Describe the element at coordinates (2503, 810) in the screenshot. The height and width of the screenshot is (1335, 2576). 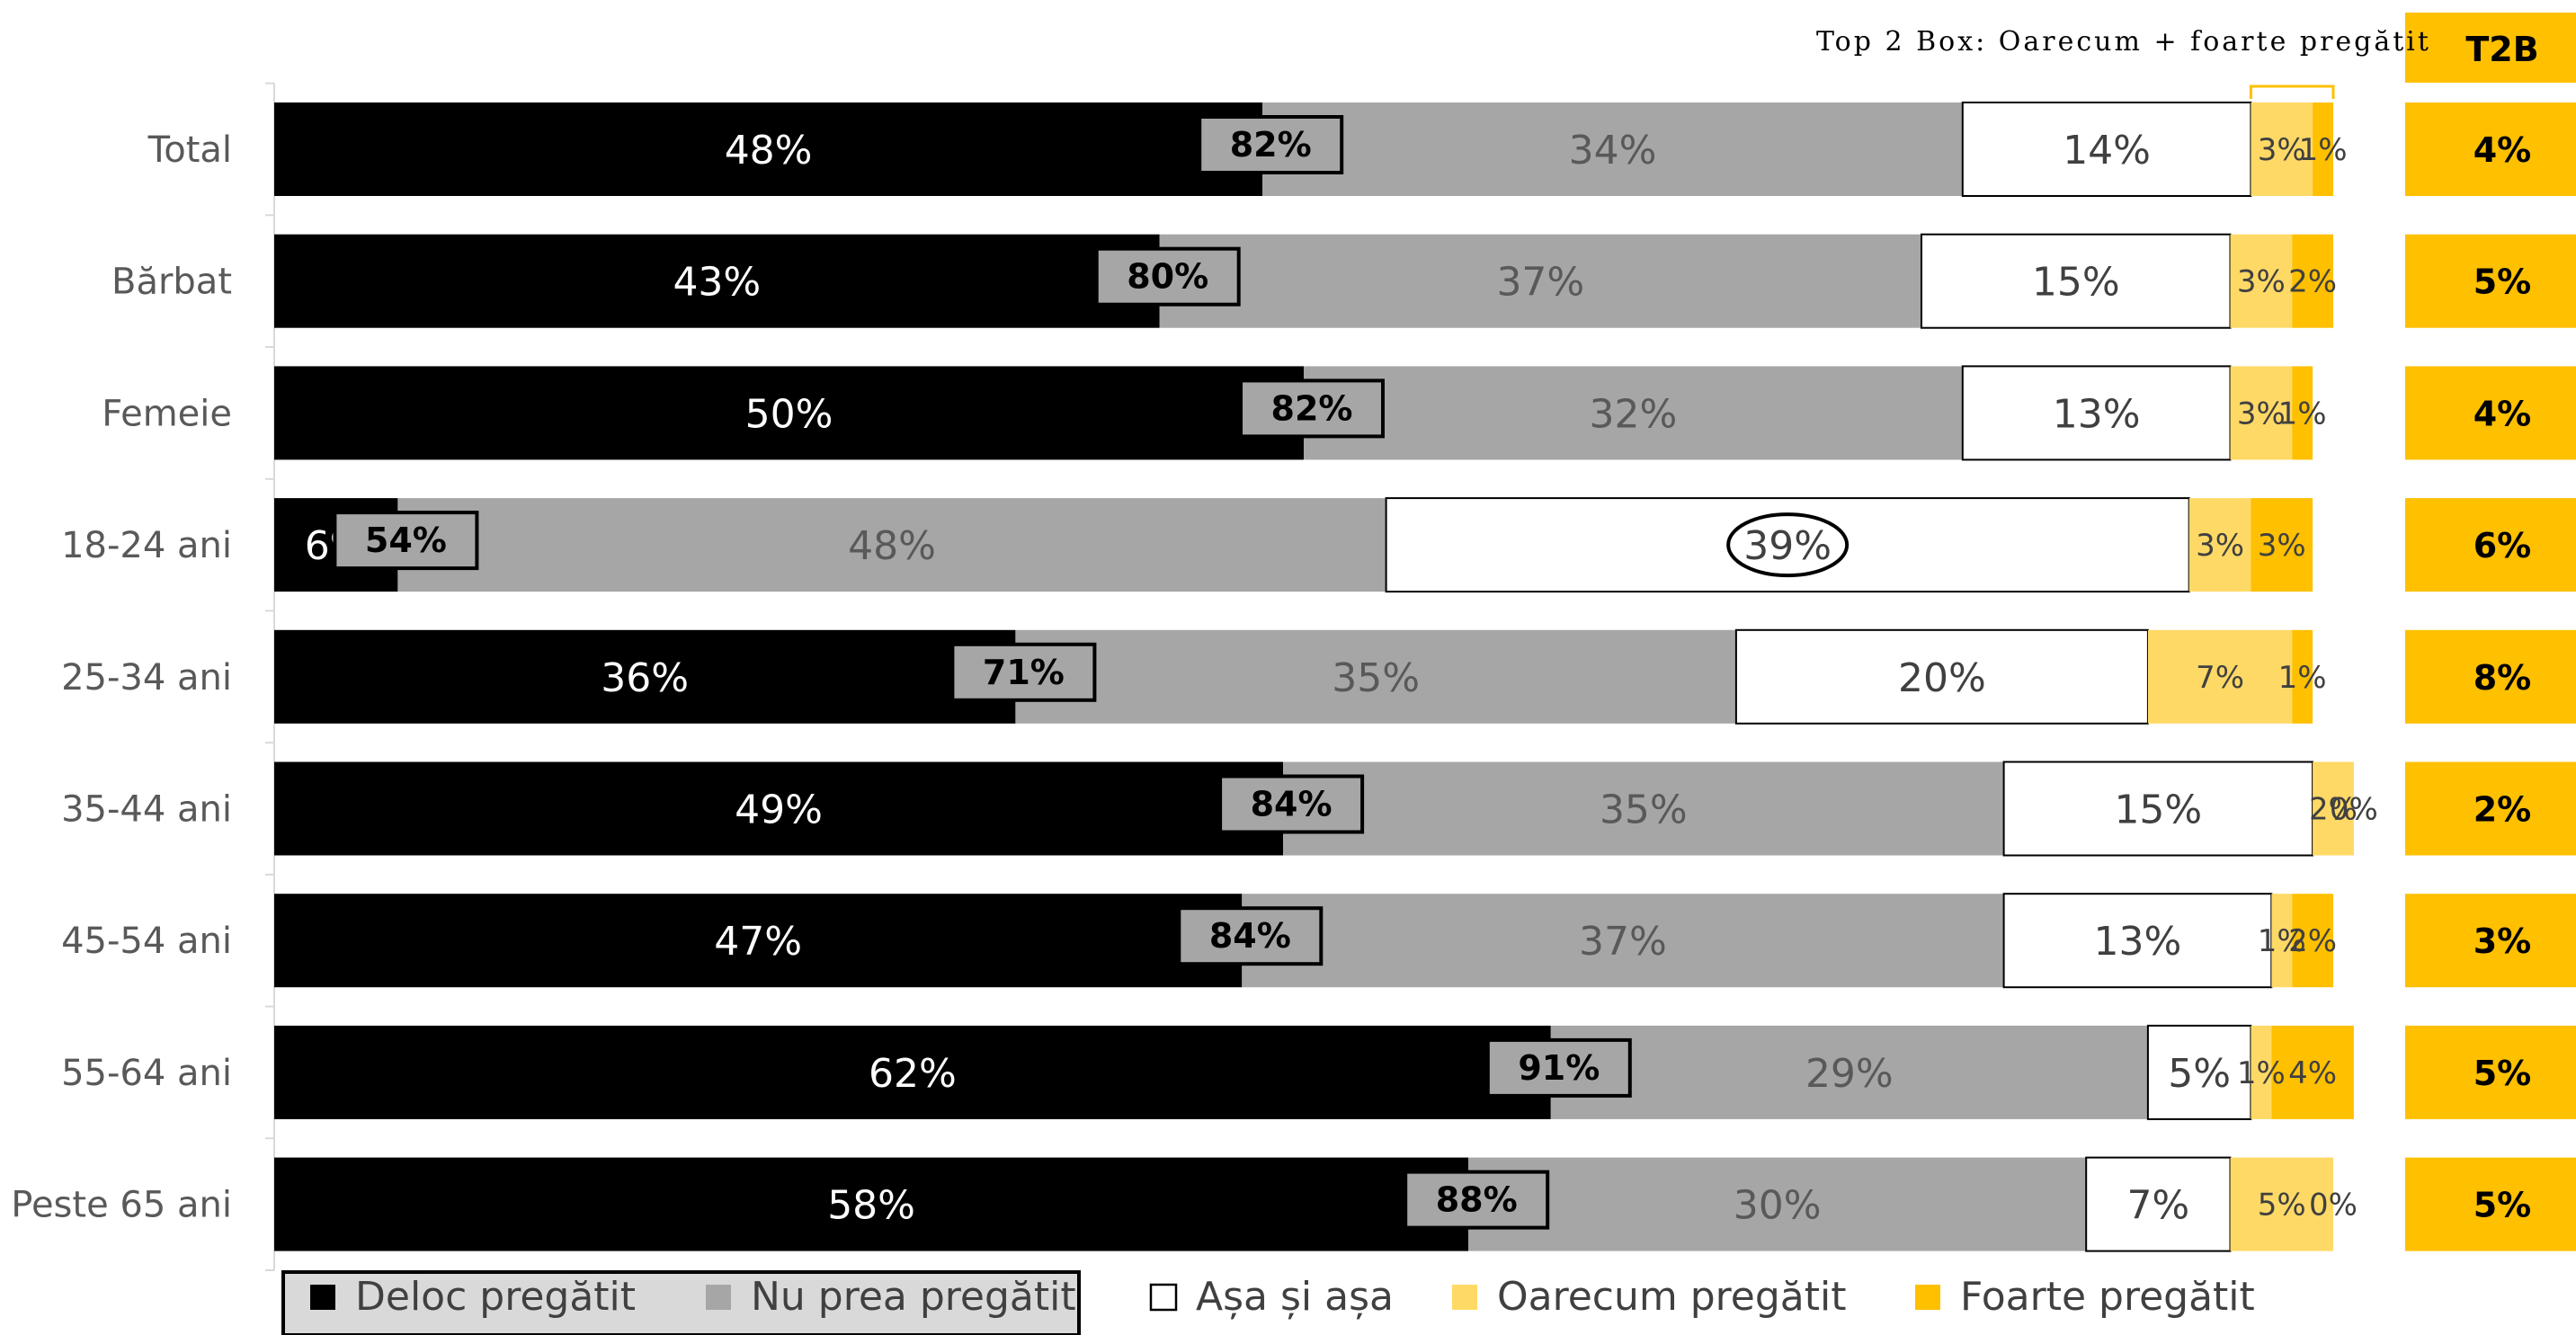
I see `t2b-value: 2%` at that location.